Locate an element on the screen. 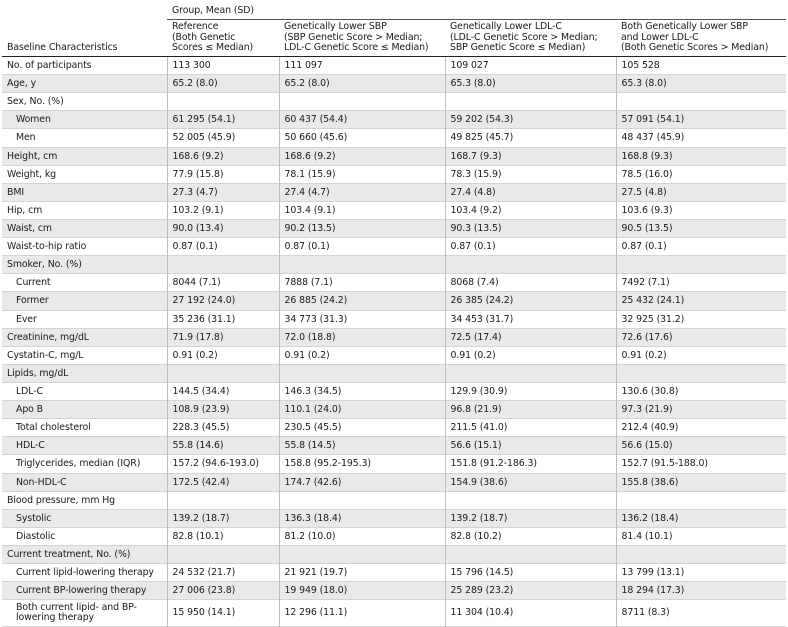  row-value: 113 300 is located at coordinates (222, 65).